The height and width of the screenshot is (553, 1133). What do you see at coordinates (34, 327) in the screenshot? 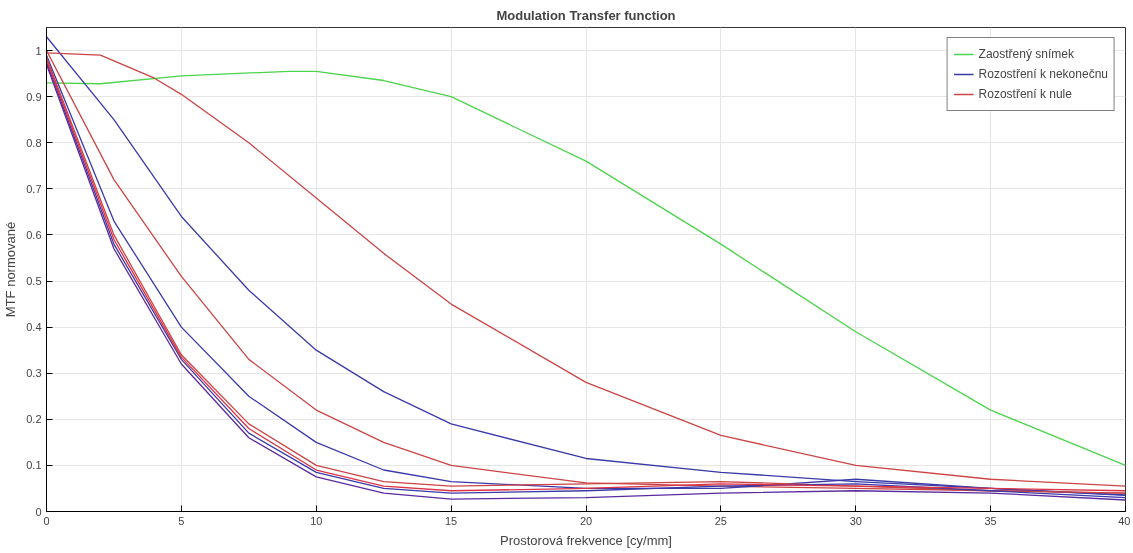
I see `y-tick-label: 0.4` at bounding box center [34, 327].